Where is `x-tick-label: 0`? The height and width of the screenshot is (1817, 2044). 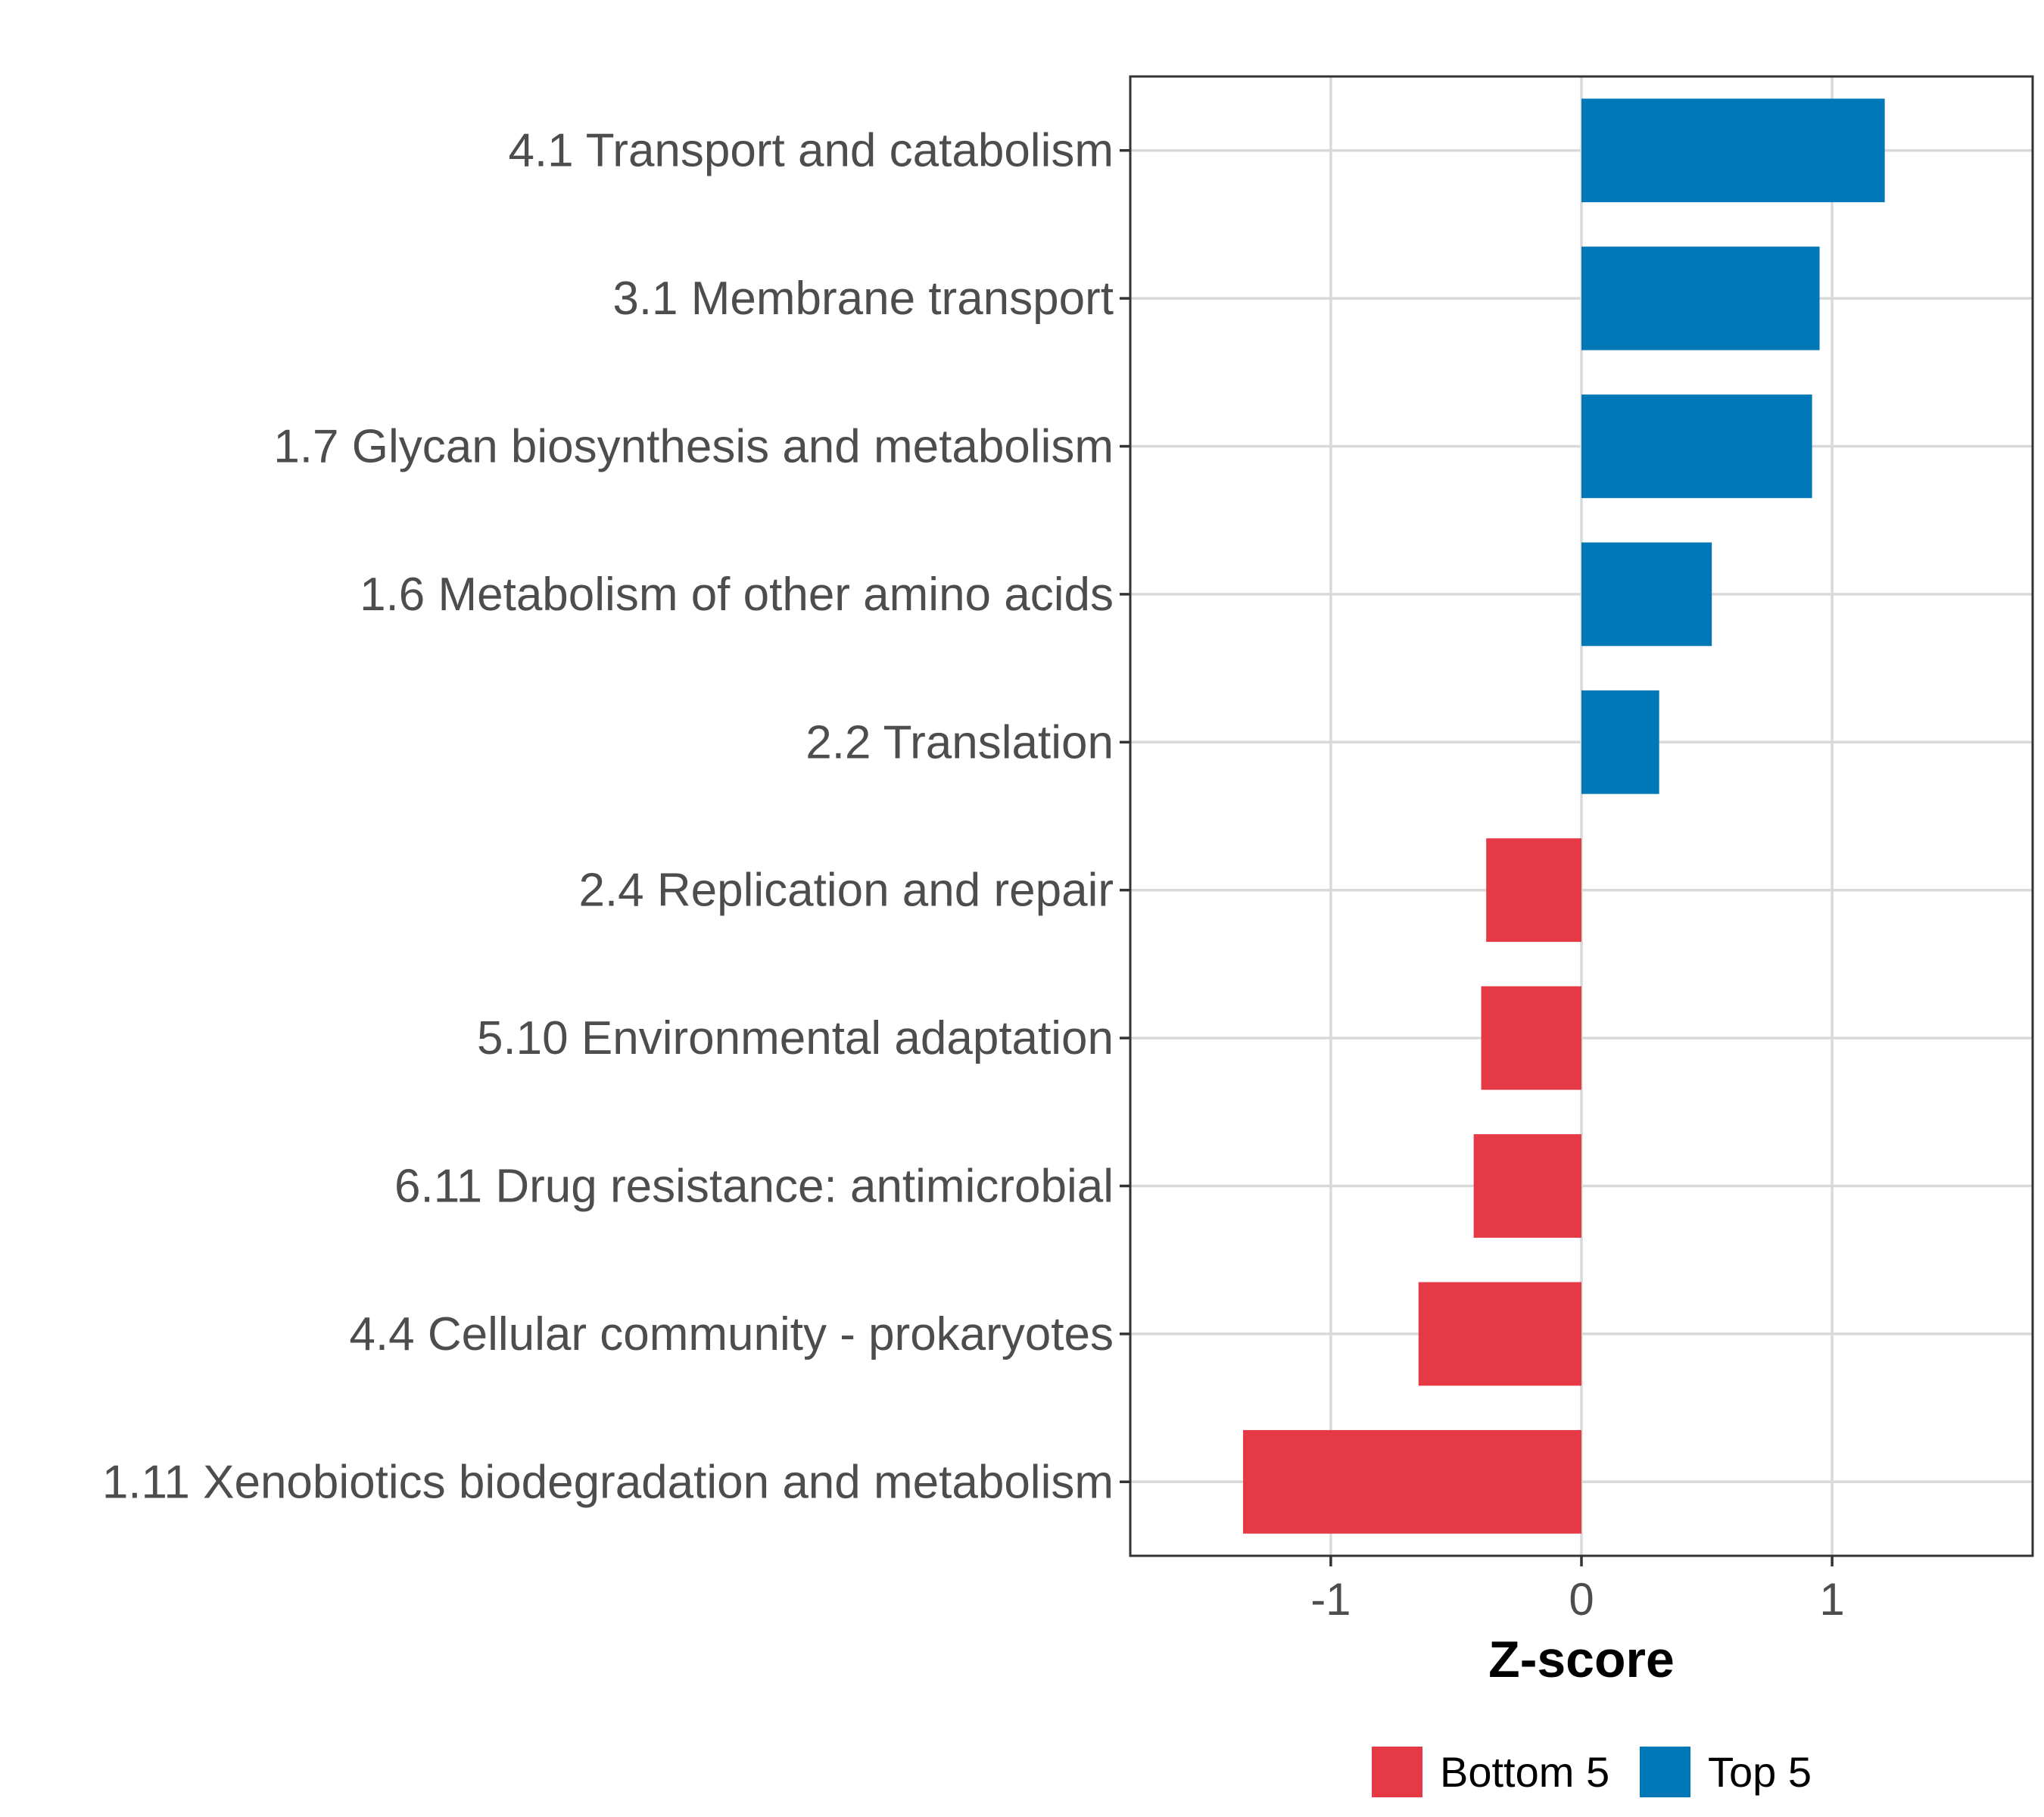
x-tick-label: 0 is located at coordinates (1581, 1599).